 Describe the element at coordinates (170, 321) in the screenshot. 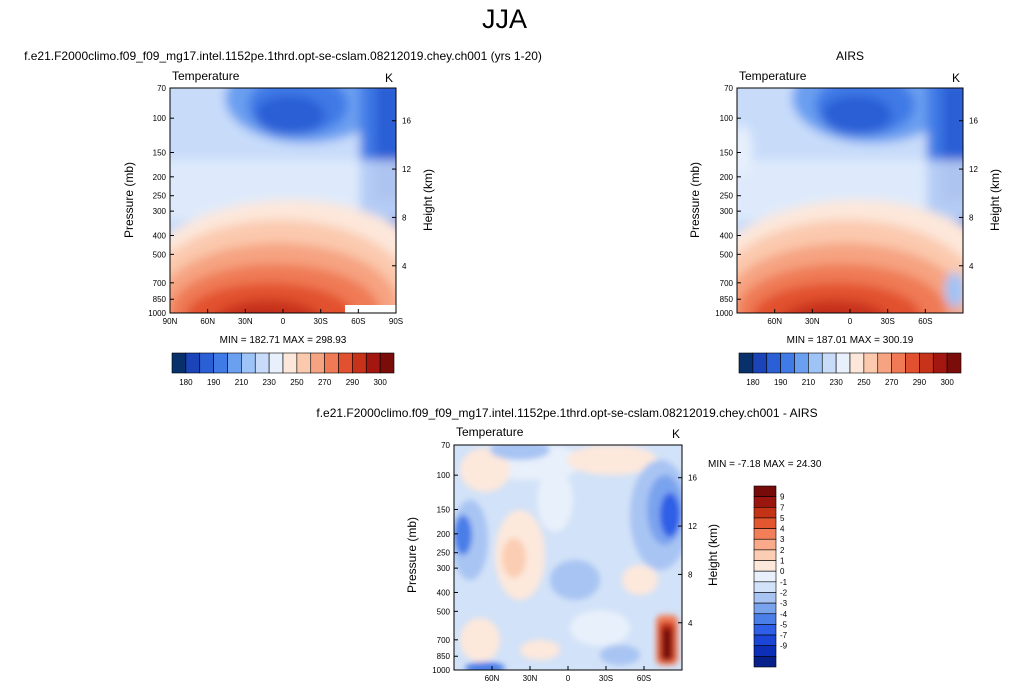

I see `x-tick-label: 90N` at that location.